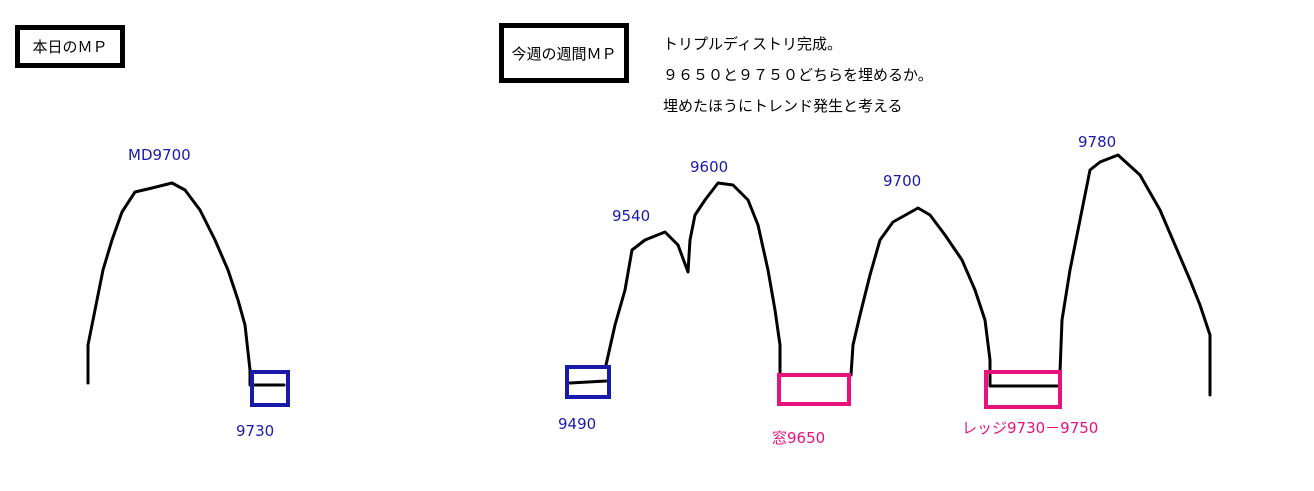  I want to click on week-low-line, so click(588, 382).